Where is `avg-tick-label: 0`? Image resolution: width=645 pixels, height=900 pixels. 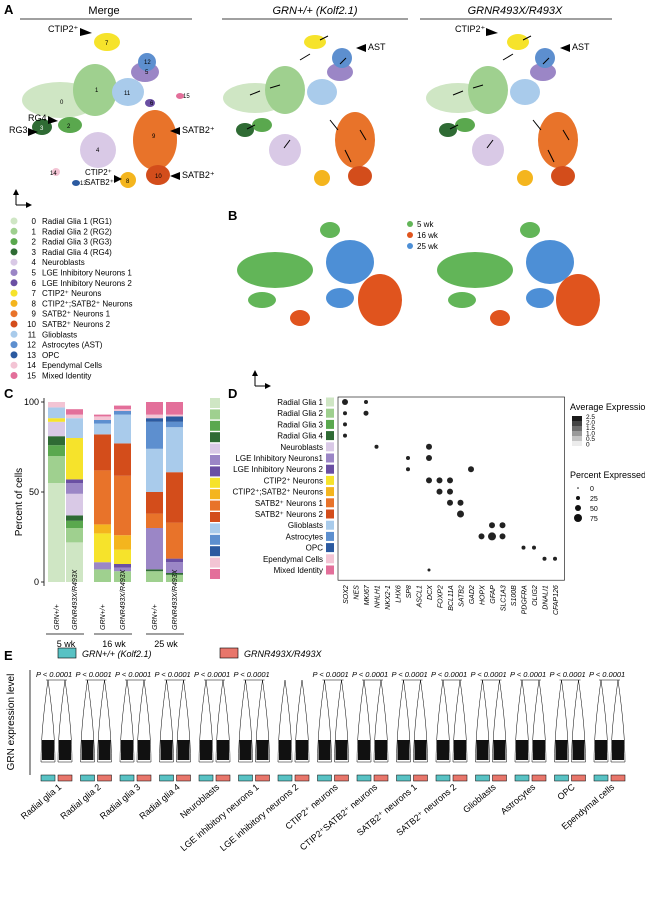 avg-tick-label: 0 is located at coordinates (588, 445).